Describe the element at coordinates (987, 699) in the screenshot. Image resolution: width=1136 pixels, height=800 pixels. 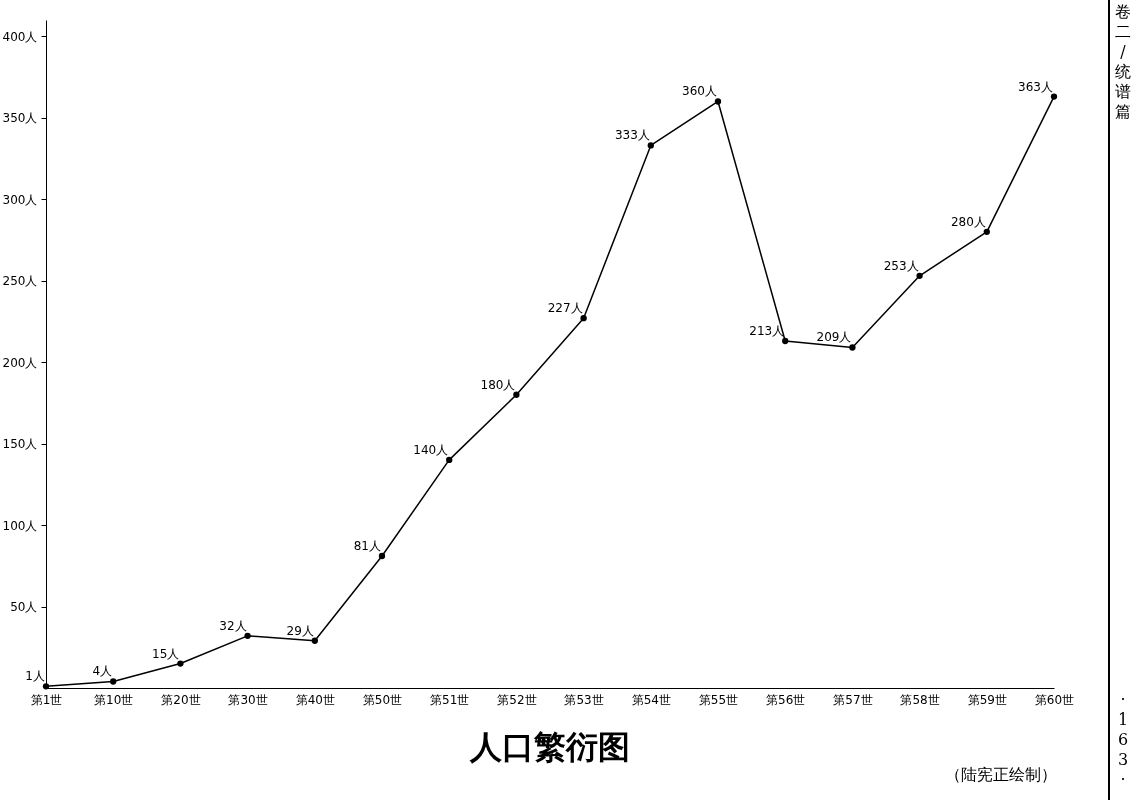
I see `x-tick-label: 第59世` at that location.